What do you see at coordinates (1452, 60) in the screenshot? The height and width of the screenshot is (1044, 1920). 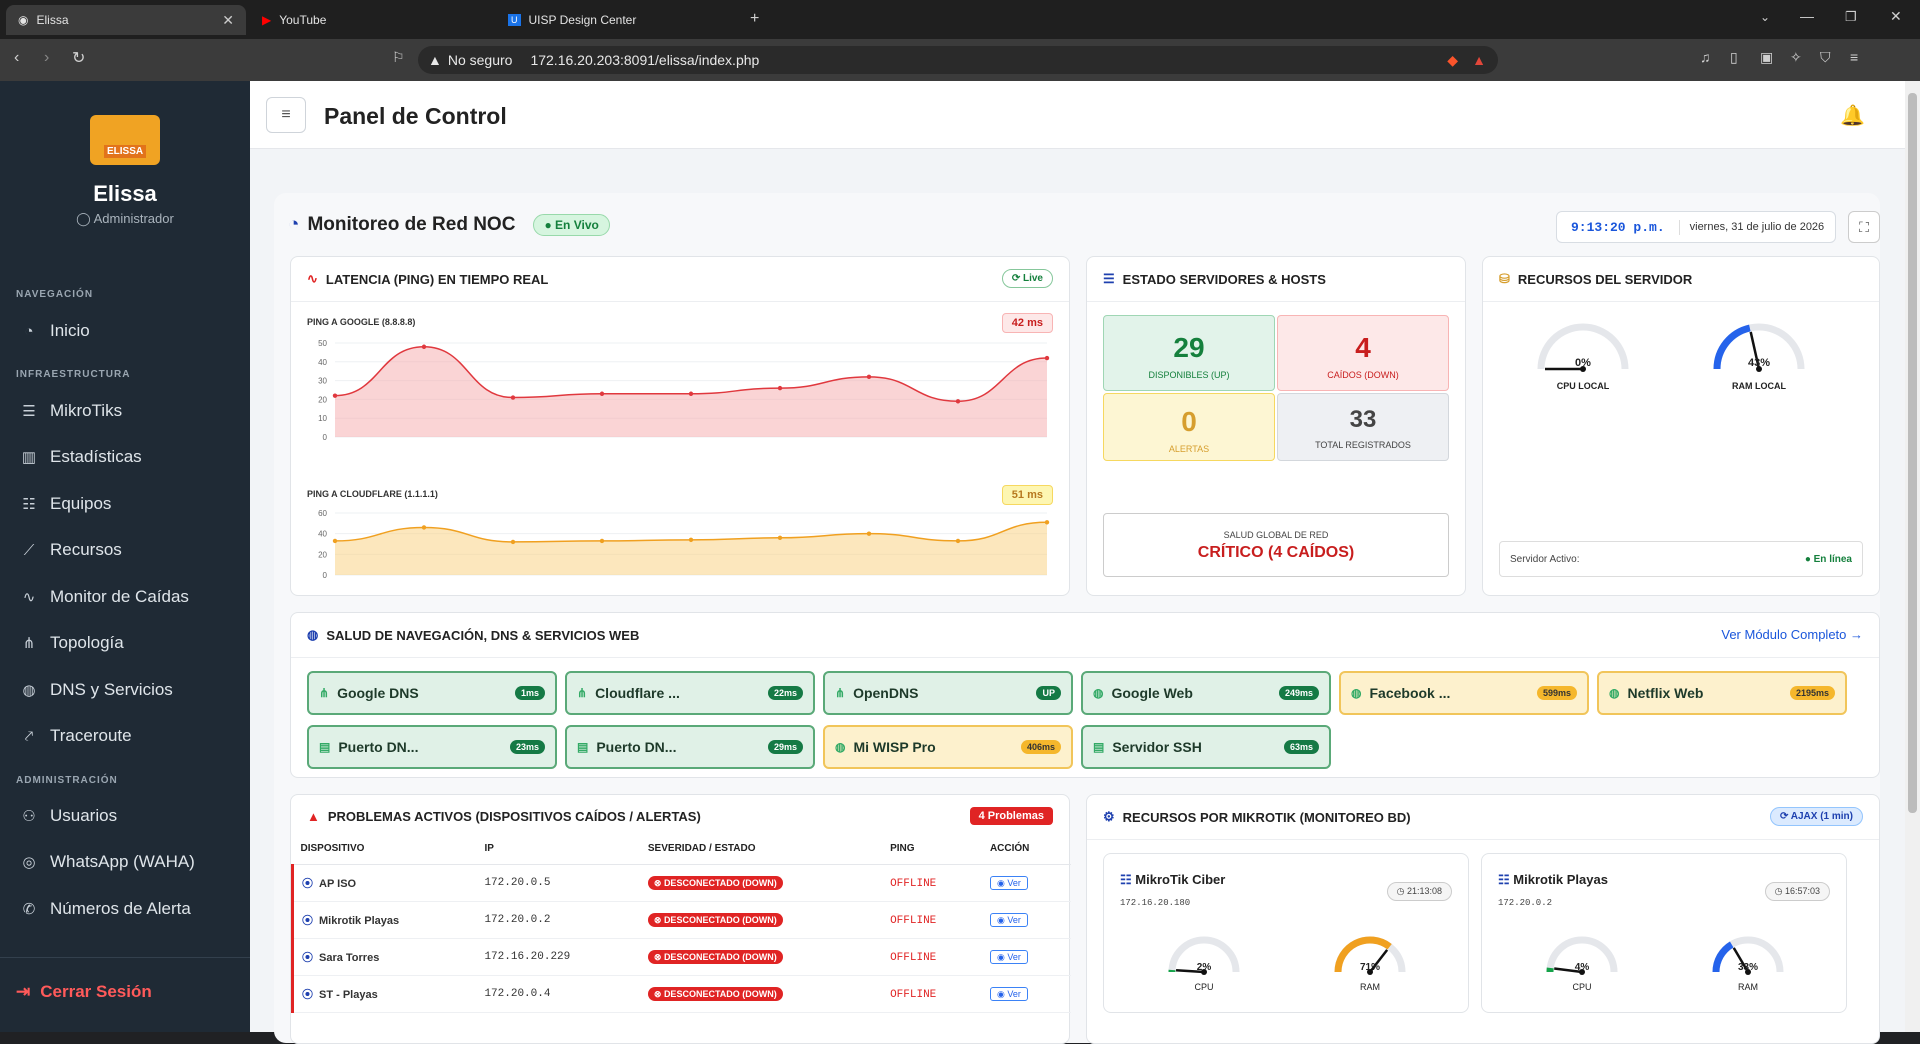 I see `brave-shield-icon: ◆` at bounding box center [1452, 60].